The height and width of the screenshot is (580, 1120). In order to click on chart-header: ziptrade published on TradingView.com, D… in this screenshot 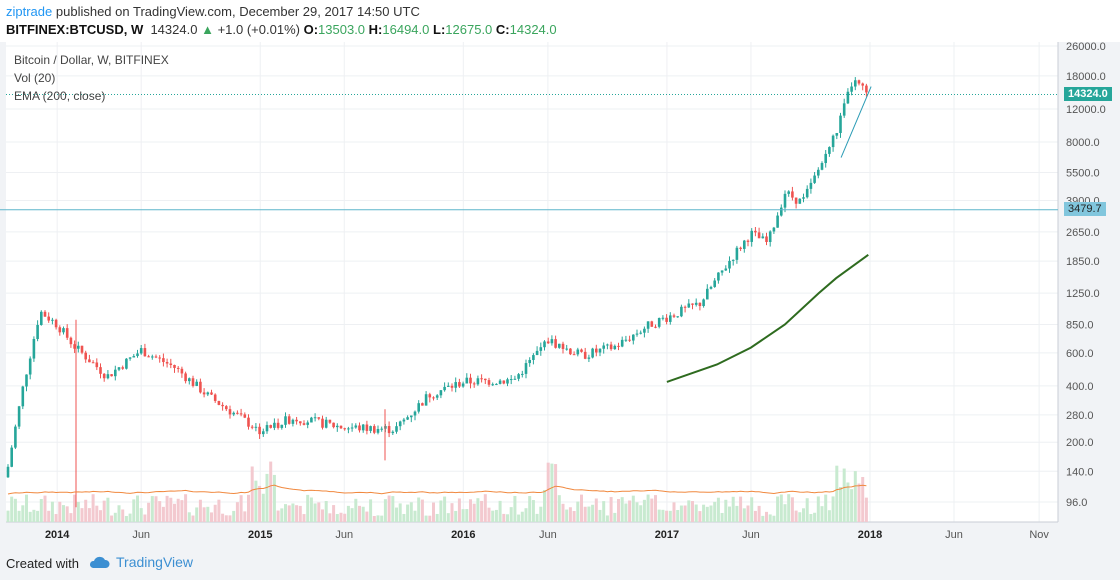, I will do `click(560, 21)`.